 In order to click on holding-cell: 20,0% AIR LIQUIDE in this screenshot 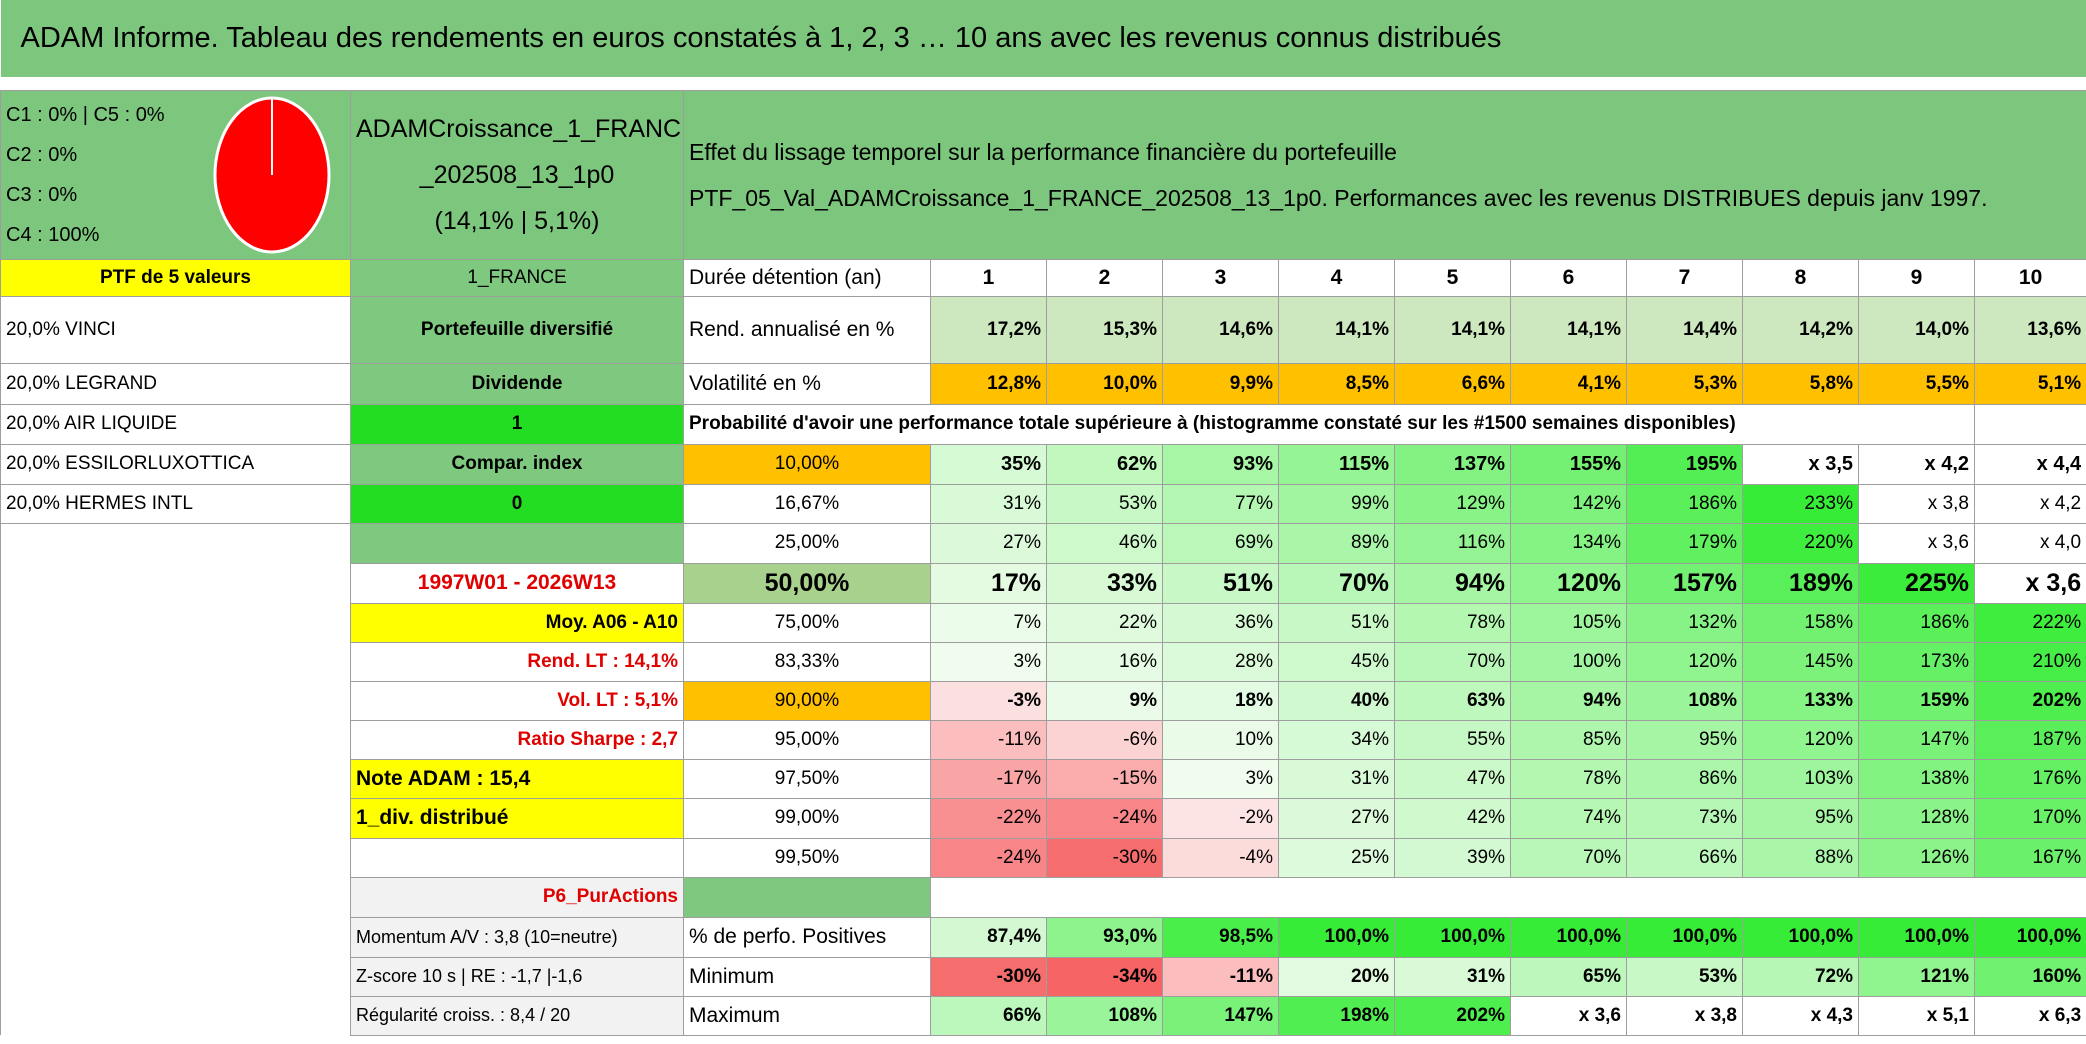, I will do `click(175, 424)`.